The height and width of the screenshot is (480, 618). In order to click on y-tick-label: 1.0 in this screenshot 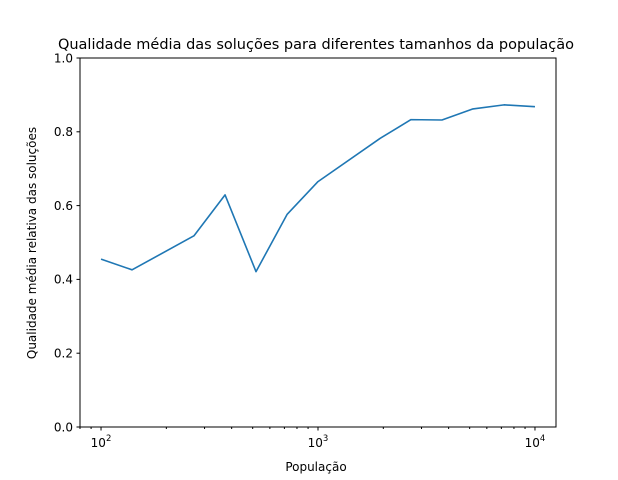, I will do `click(63, 58)`.